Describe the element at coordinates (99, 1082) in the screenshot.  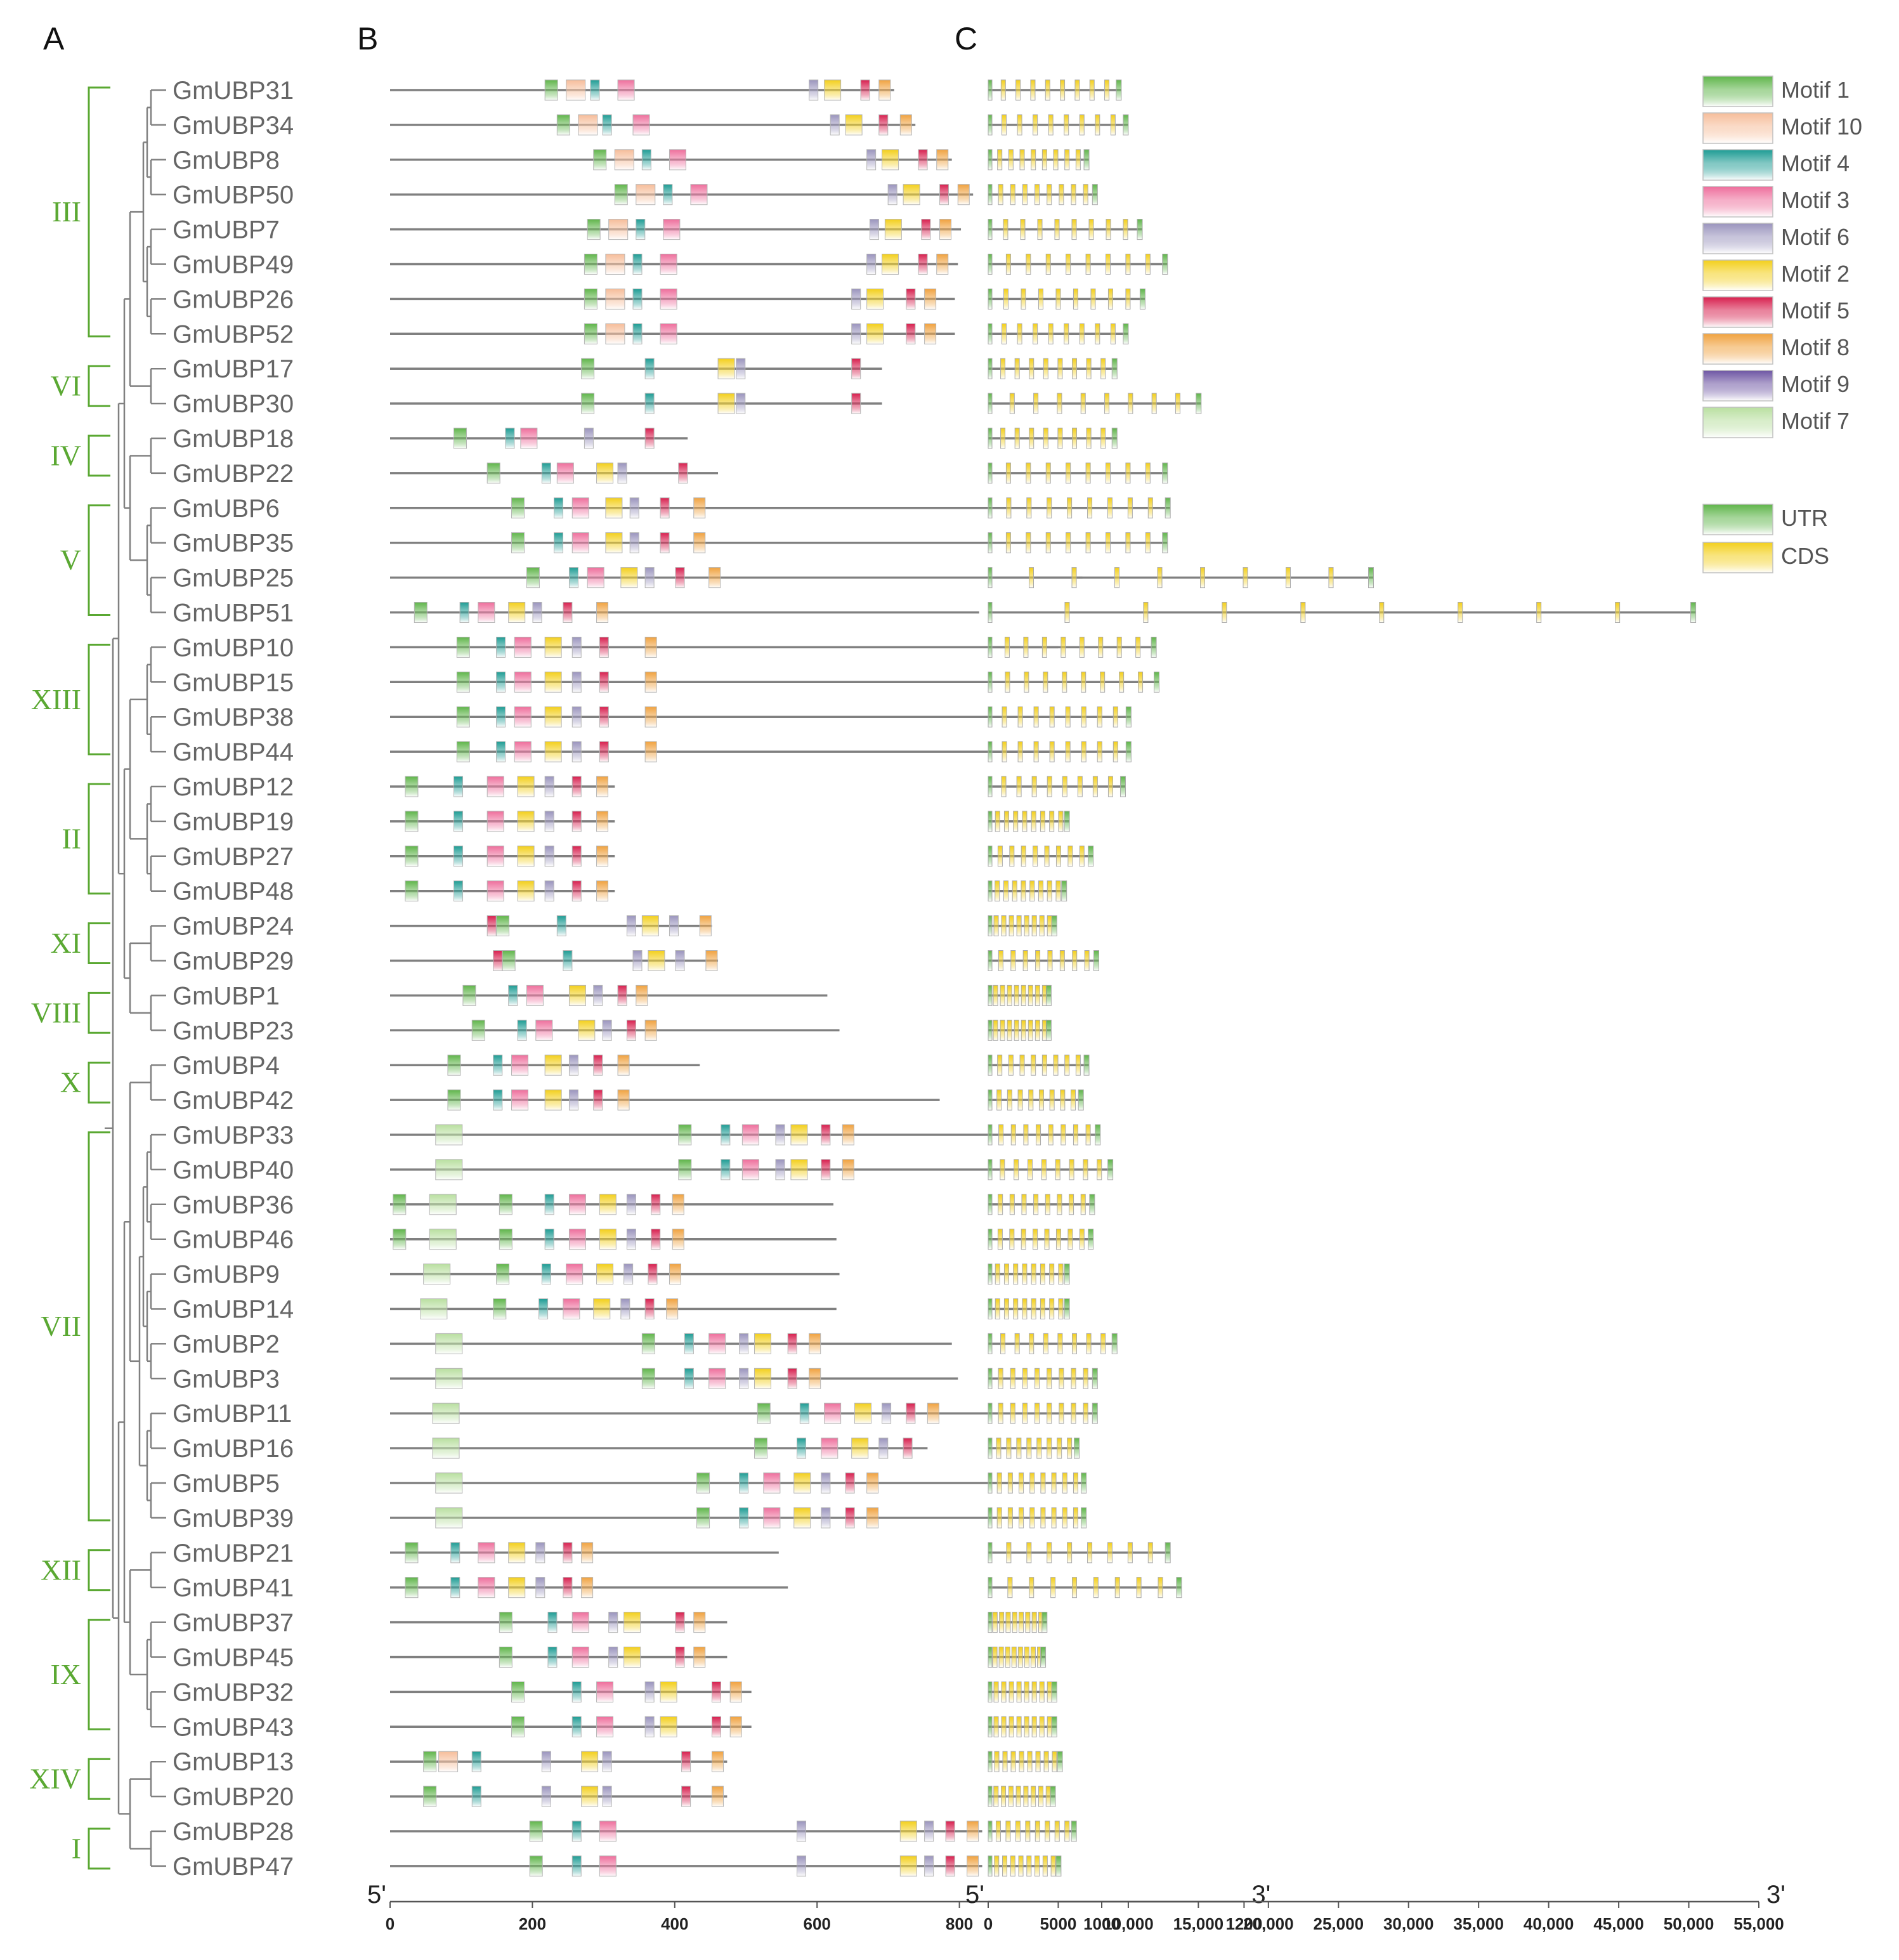
I see `clade-bracket-x` at that location.